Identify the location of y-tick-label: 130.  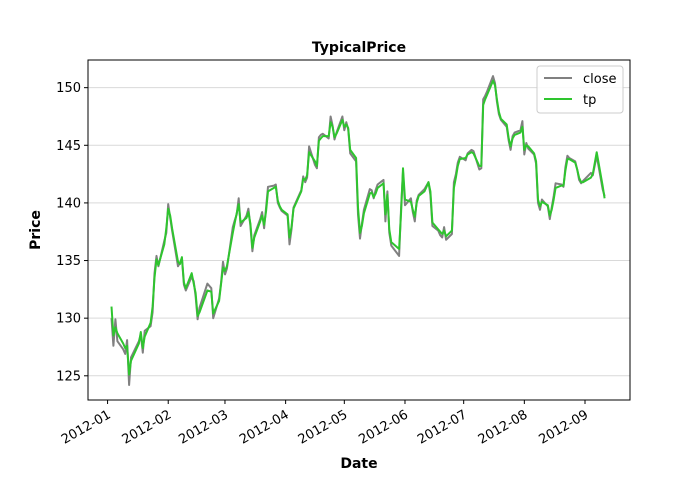
(68, 319).